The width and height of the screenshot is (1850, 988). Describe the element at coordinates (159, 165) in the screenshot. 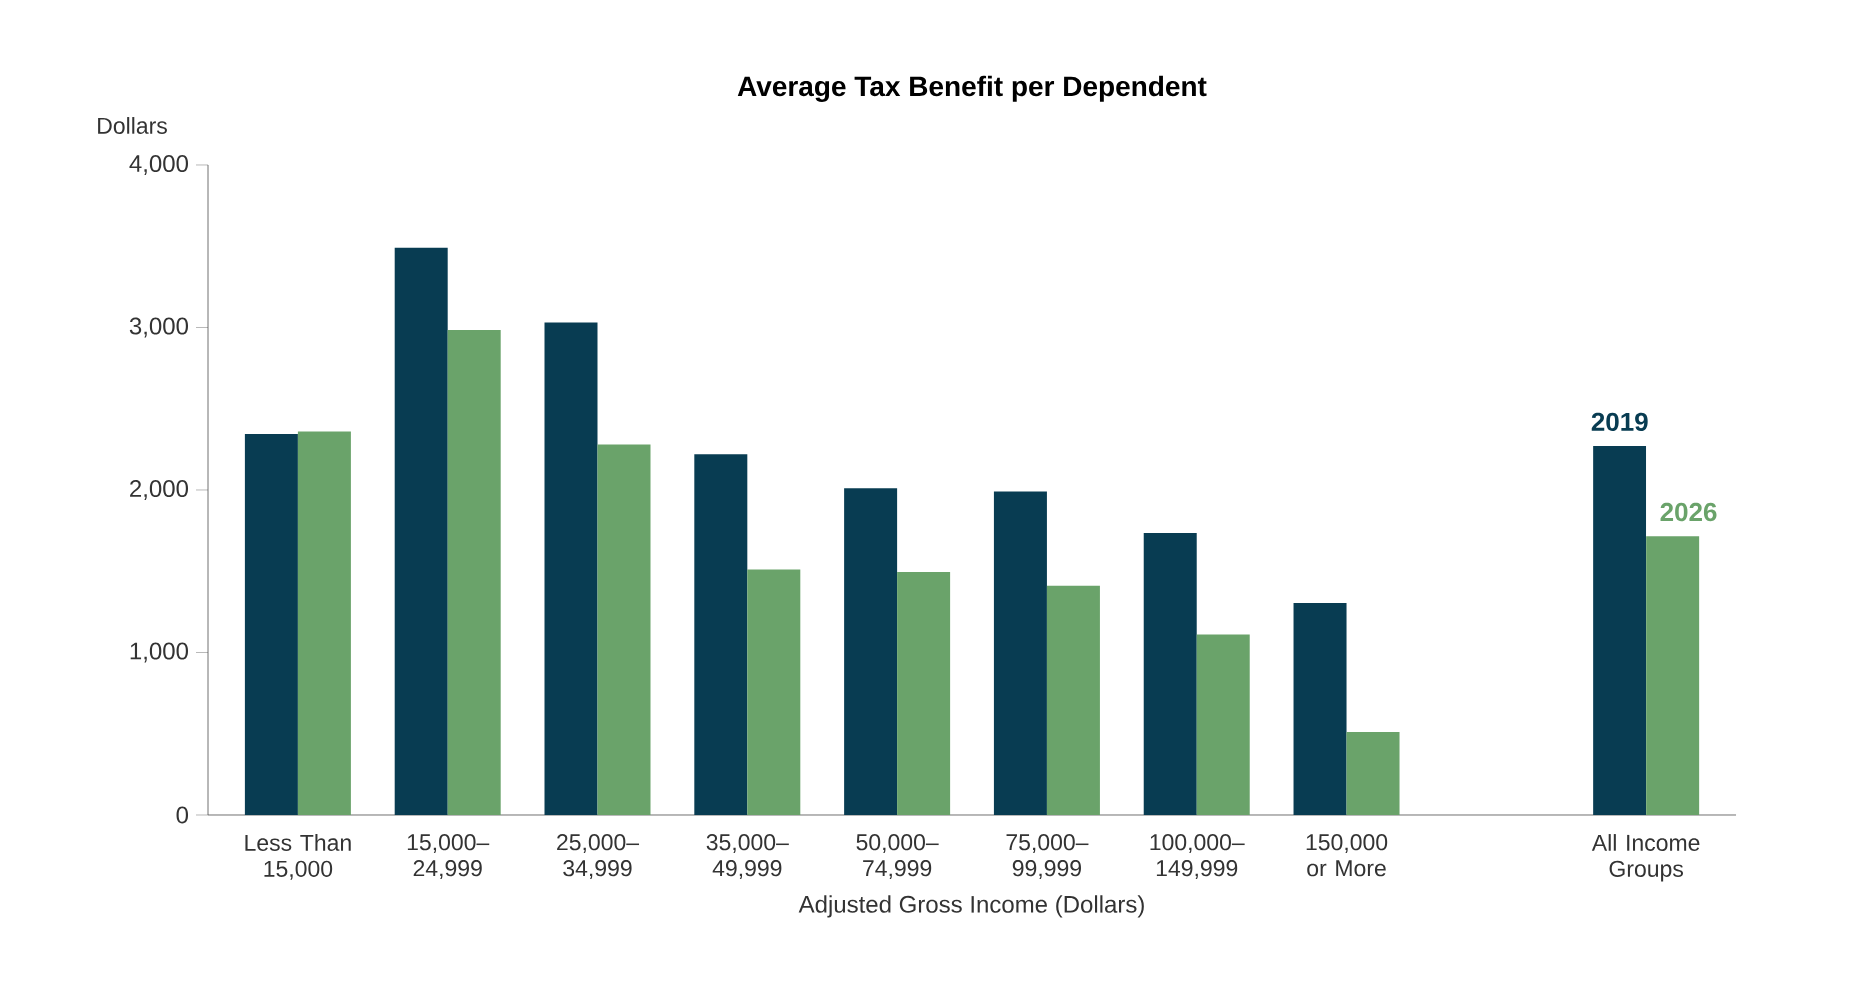

I see `y-tick-label: 4,000` at that location.